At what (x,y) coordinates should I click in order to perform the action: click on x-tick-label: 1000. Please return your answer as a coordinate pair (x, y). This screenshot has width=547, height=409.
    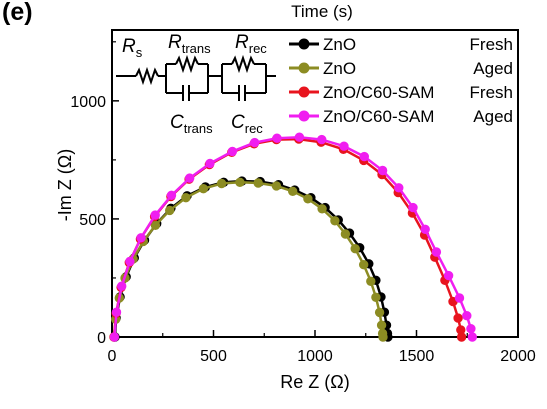
    Looking at the image, I should click on (315, 356).